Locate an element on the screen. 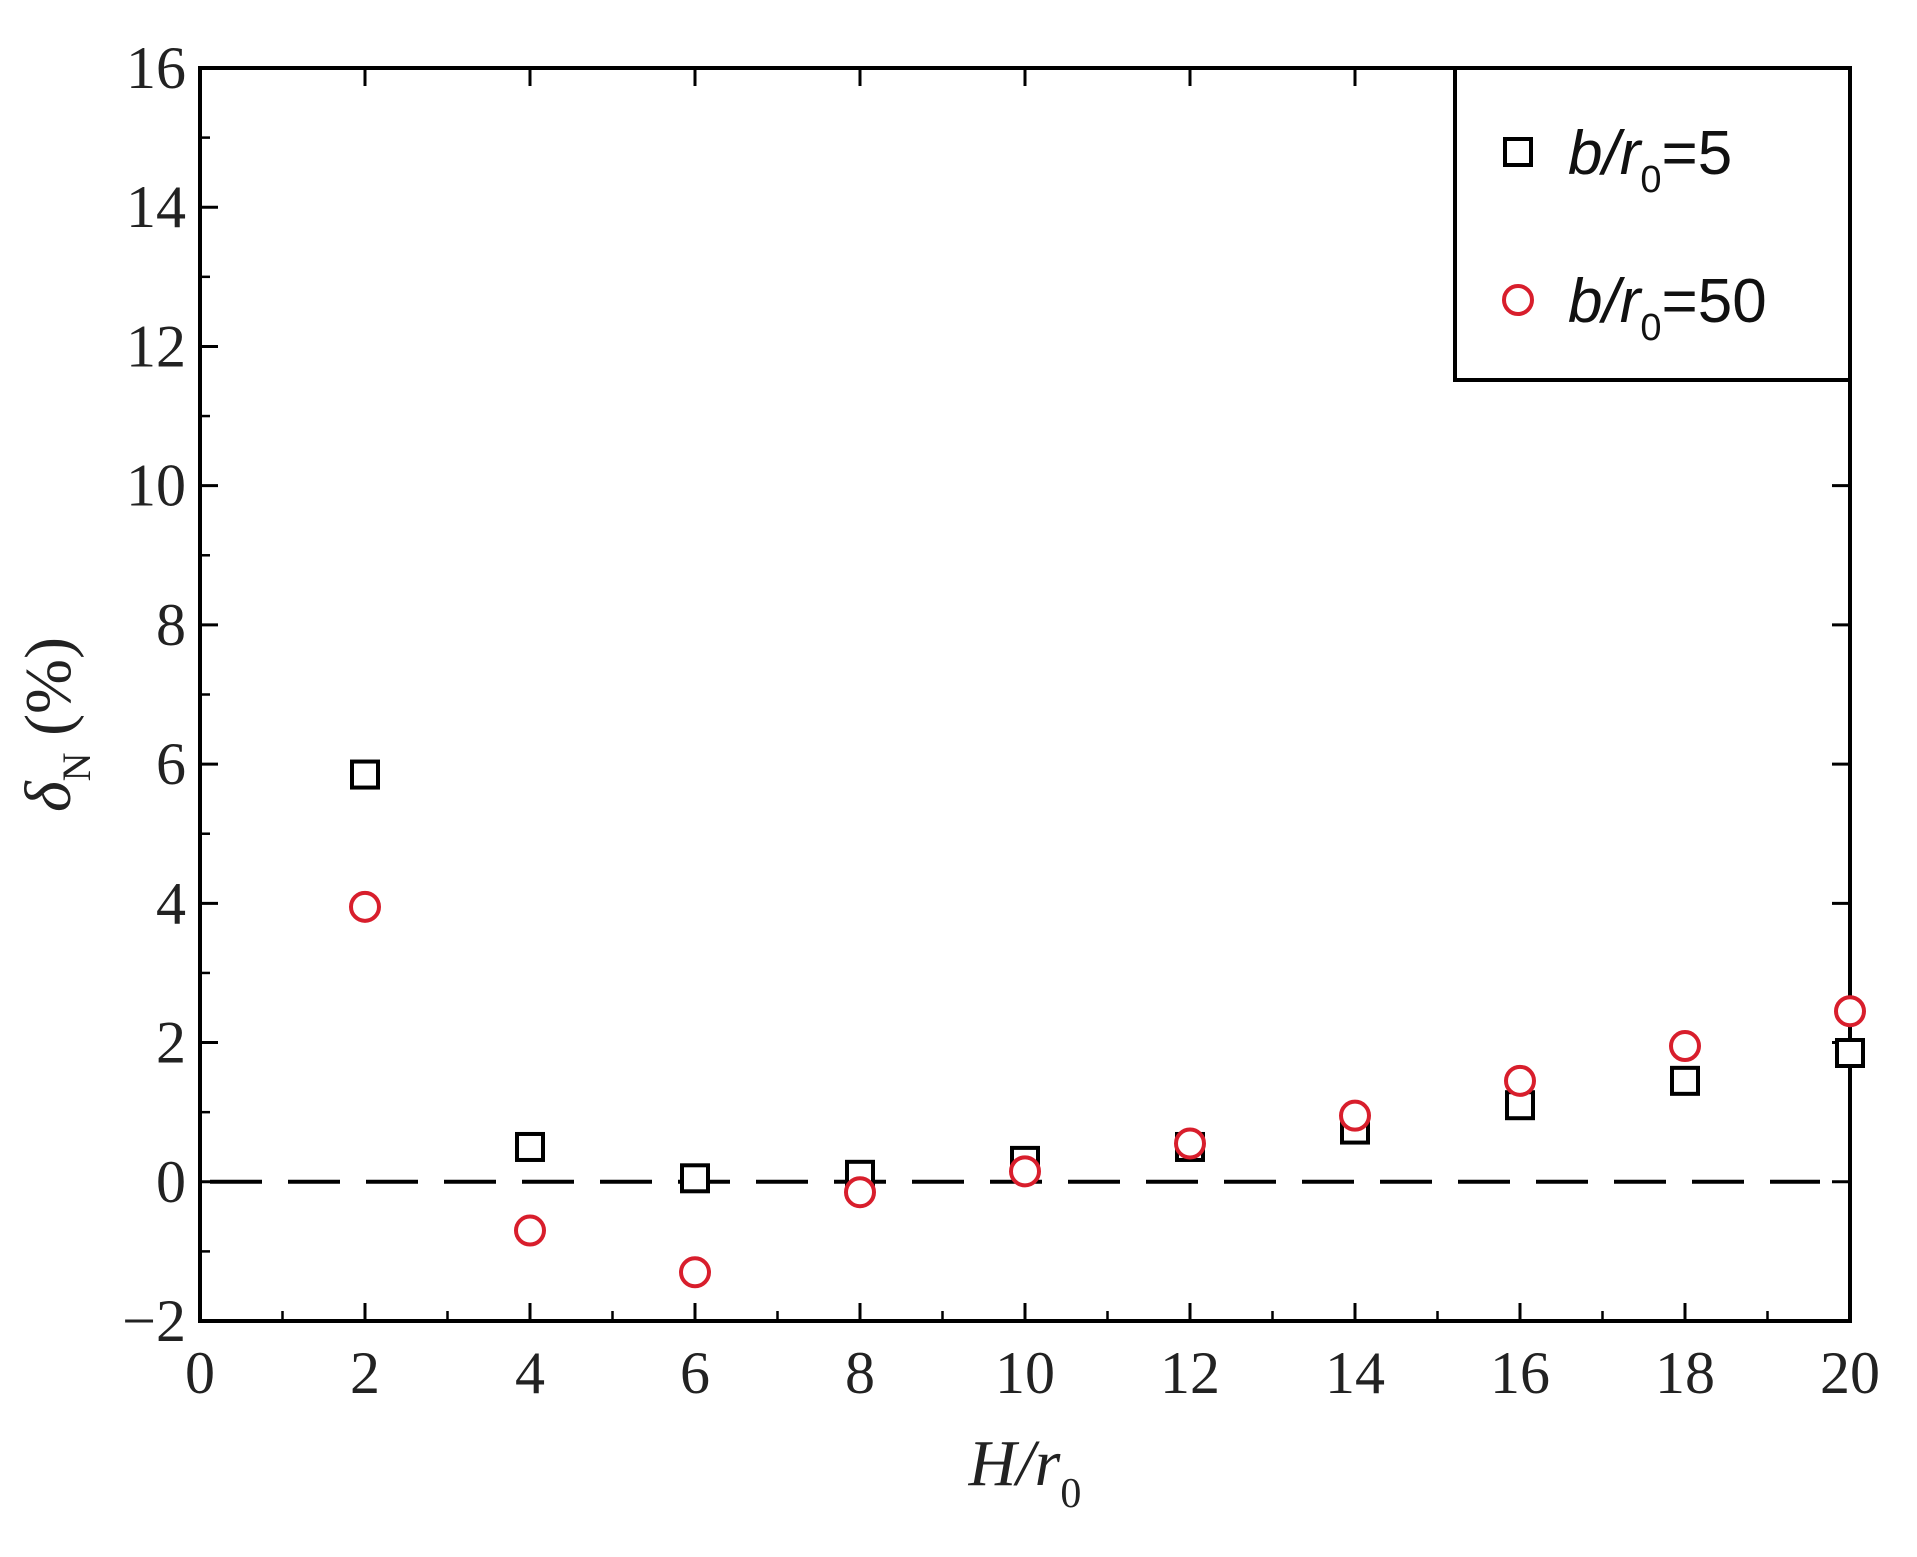  x-tick-label: 14 is located at coordinates (1355, 1373).